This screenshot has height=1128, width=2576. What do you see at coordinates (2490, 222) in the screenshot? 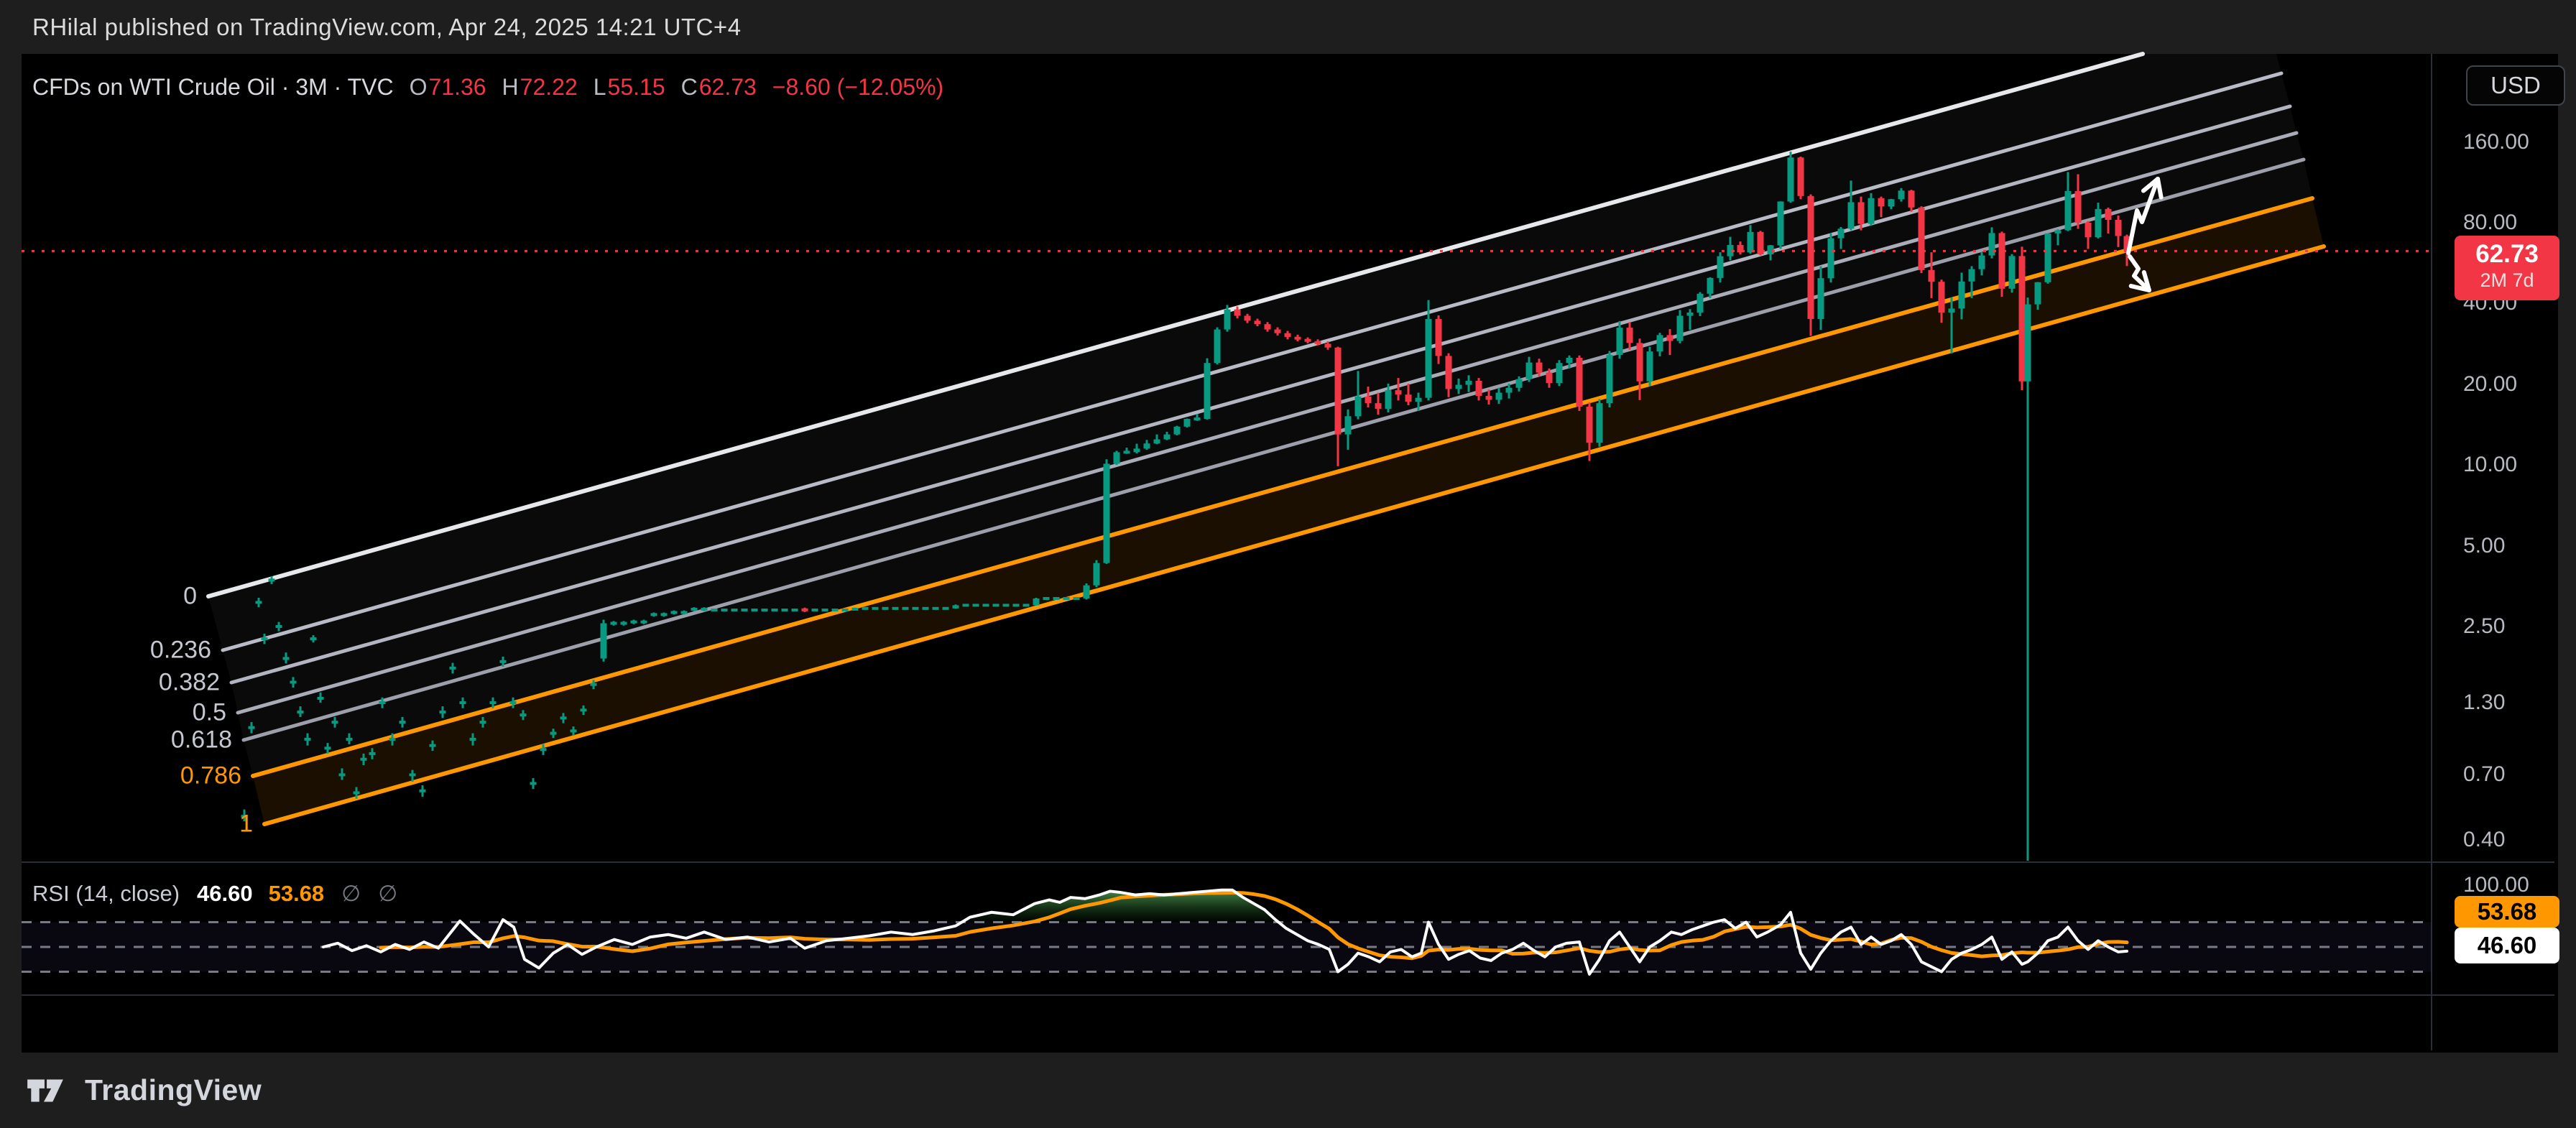
I see `price-tick-80.00: 80.00` at bounding box center [2490, 222].